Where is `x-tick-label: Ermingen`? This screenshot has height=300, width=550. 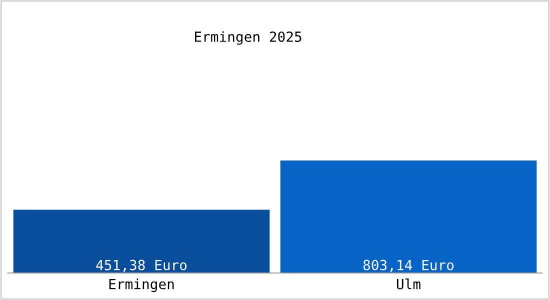 x-tick-label: Ermingen is located at coordinates (141, 285).